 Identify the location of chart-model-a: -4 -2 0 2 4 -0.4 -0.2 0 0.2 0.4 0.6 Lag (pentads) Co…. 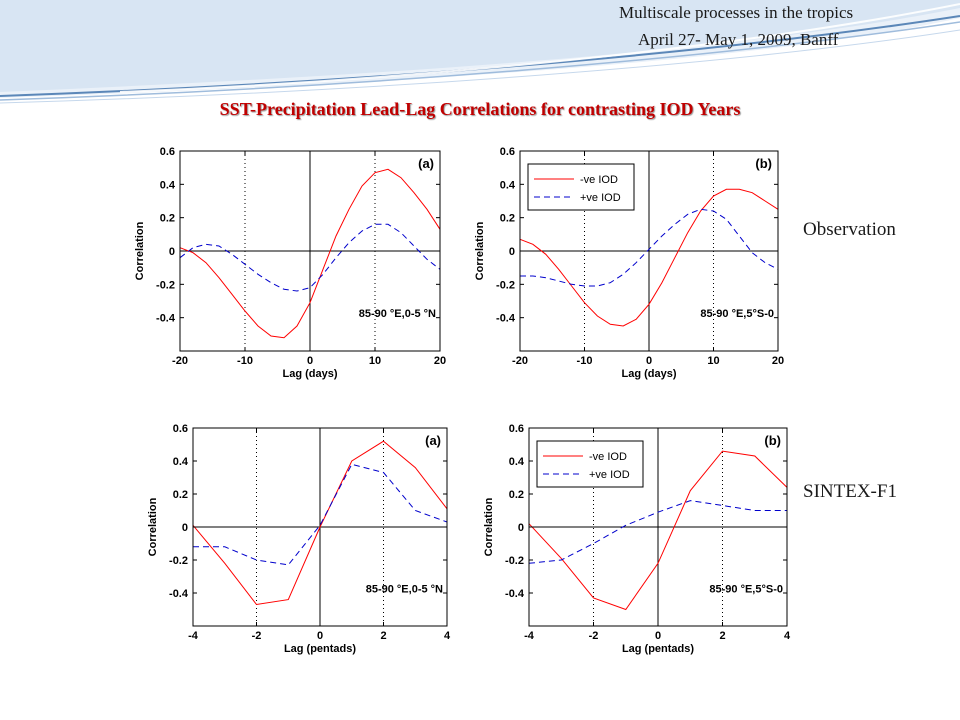
(299, 539).